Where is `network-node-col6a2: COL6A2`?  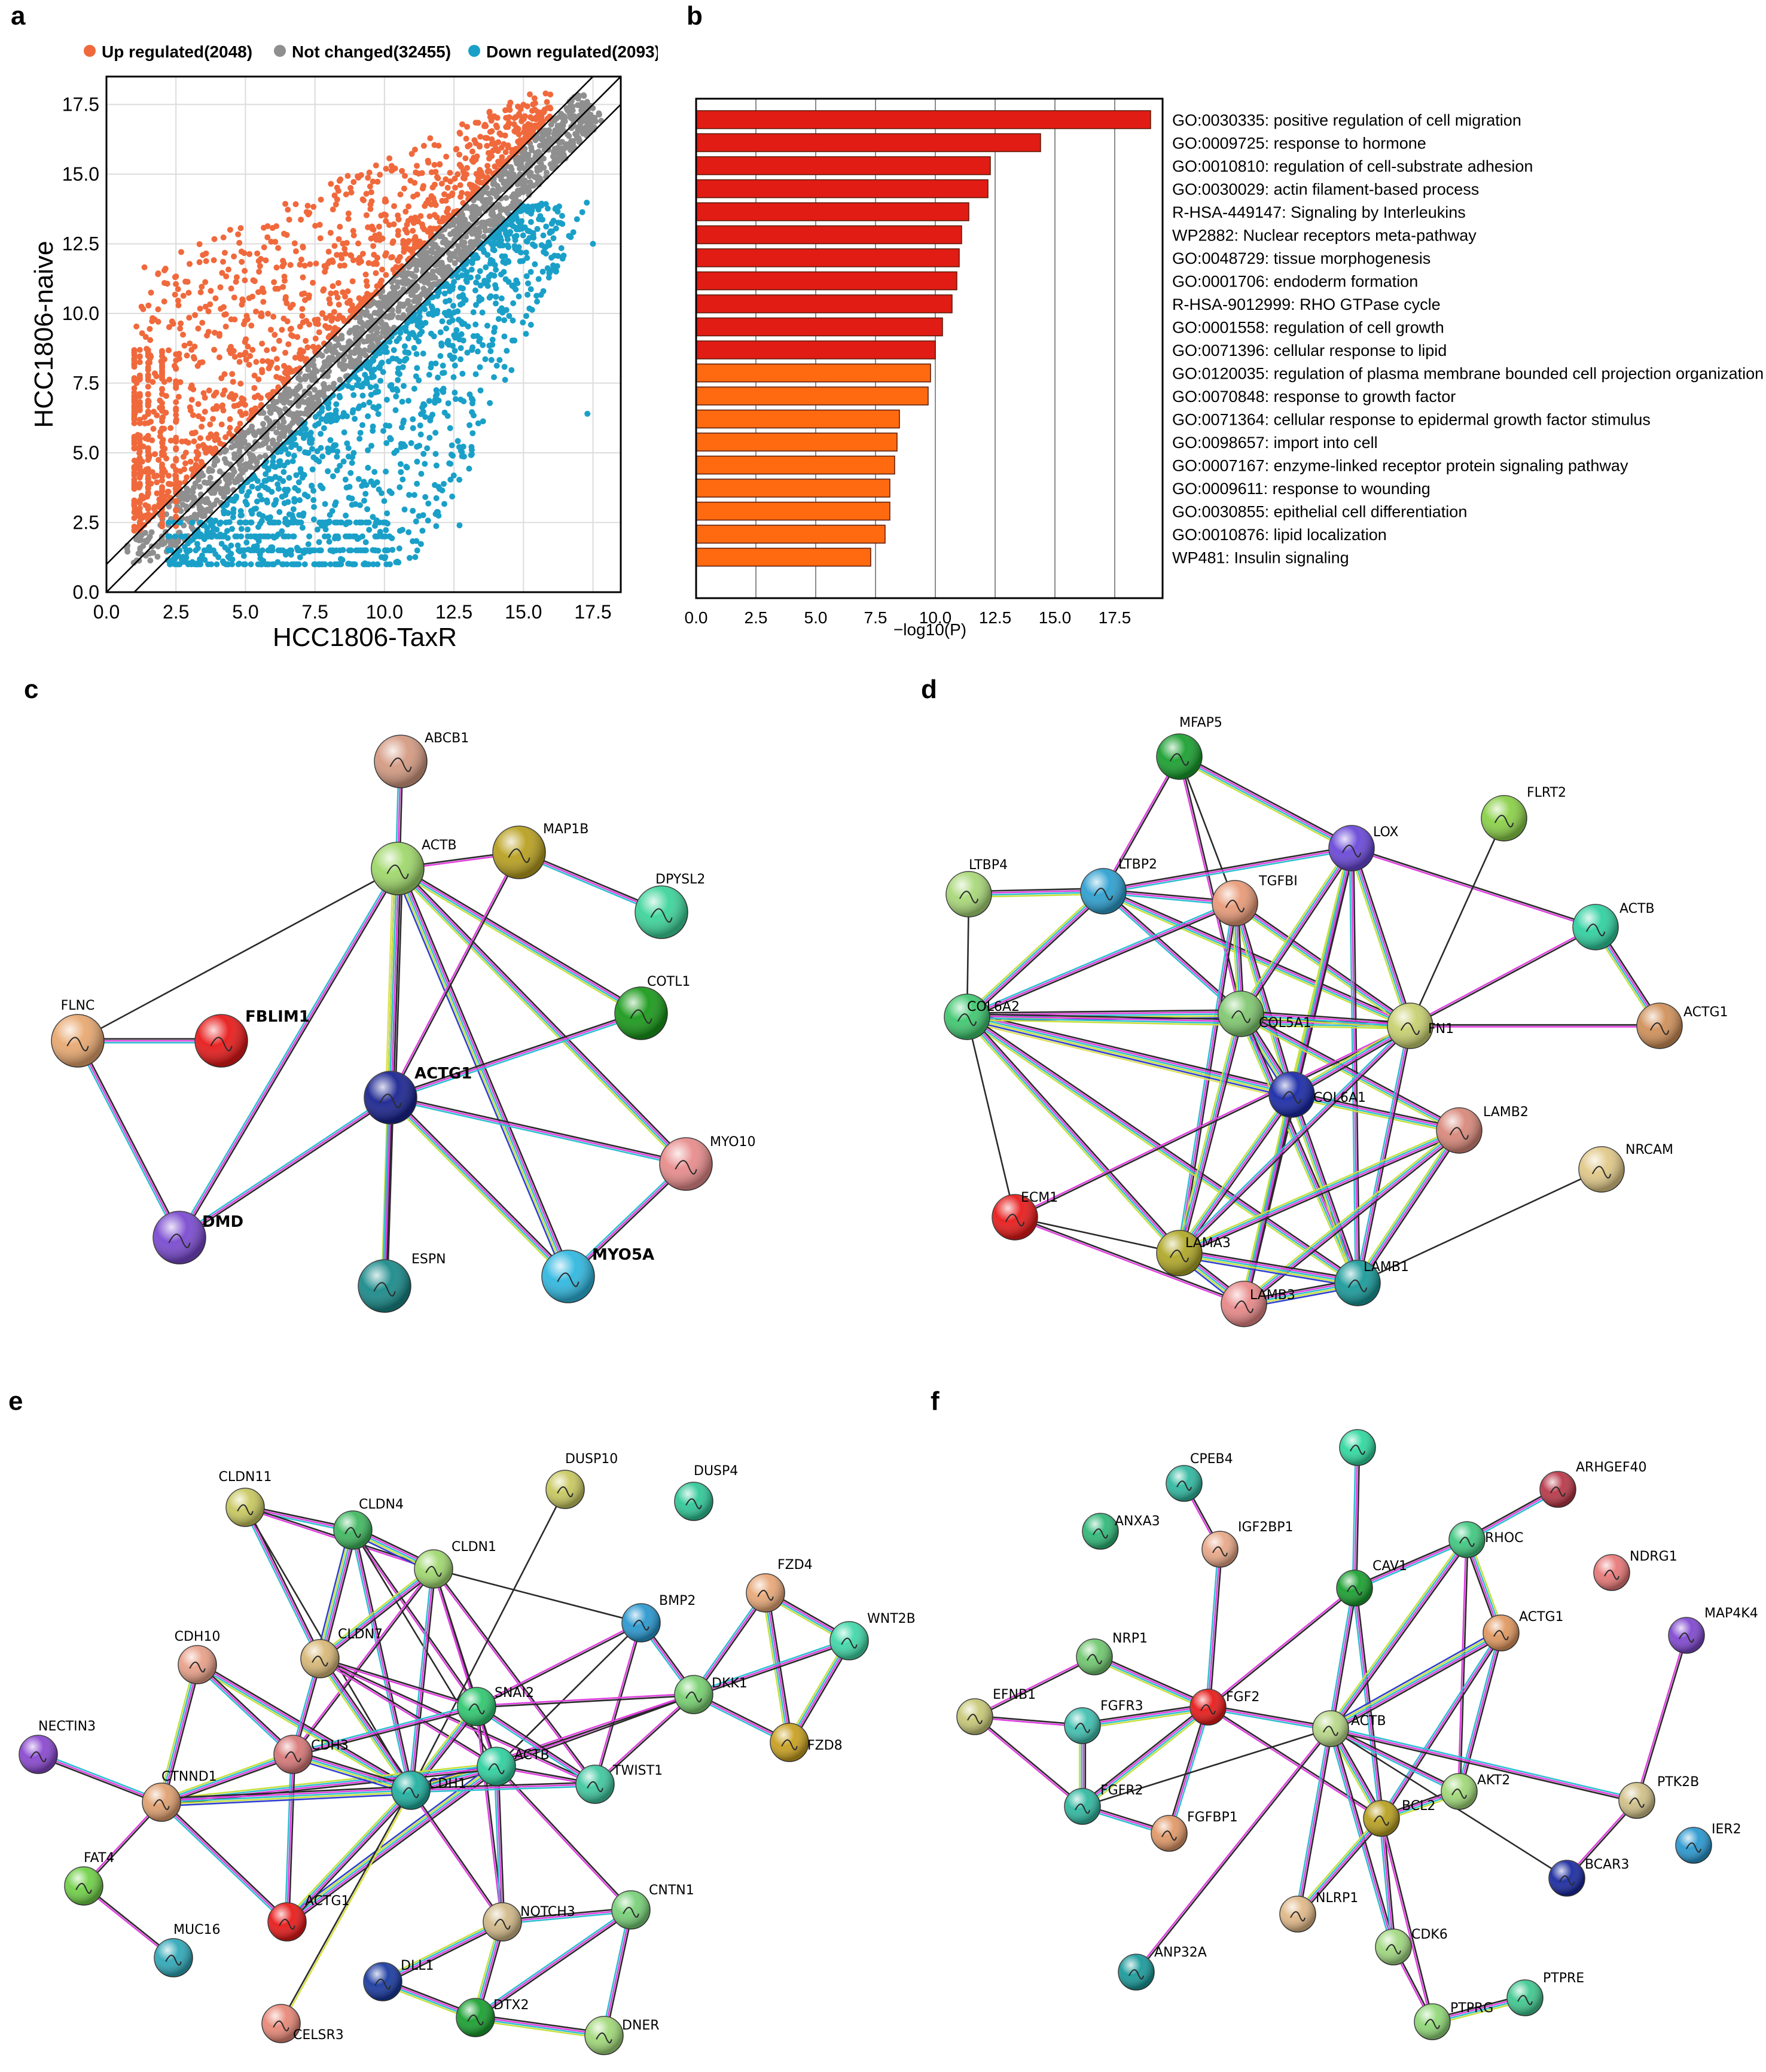 network-node-col6a2: COL6A2 is located at coordinates (982, 1017).